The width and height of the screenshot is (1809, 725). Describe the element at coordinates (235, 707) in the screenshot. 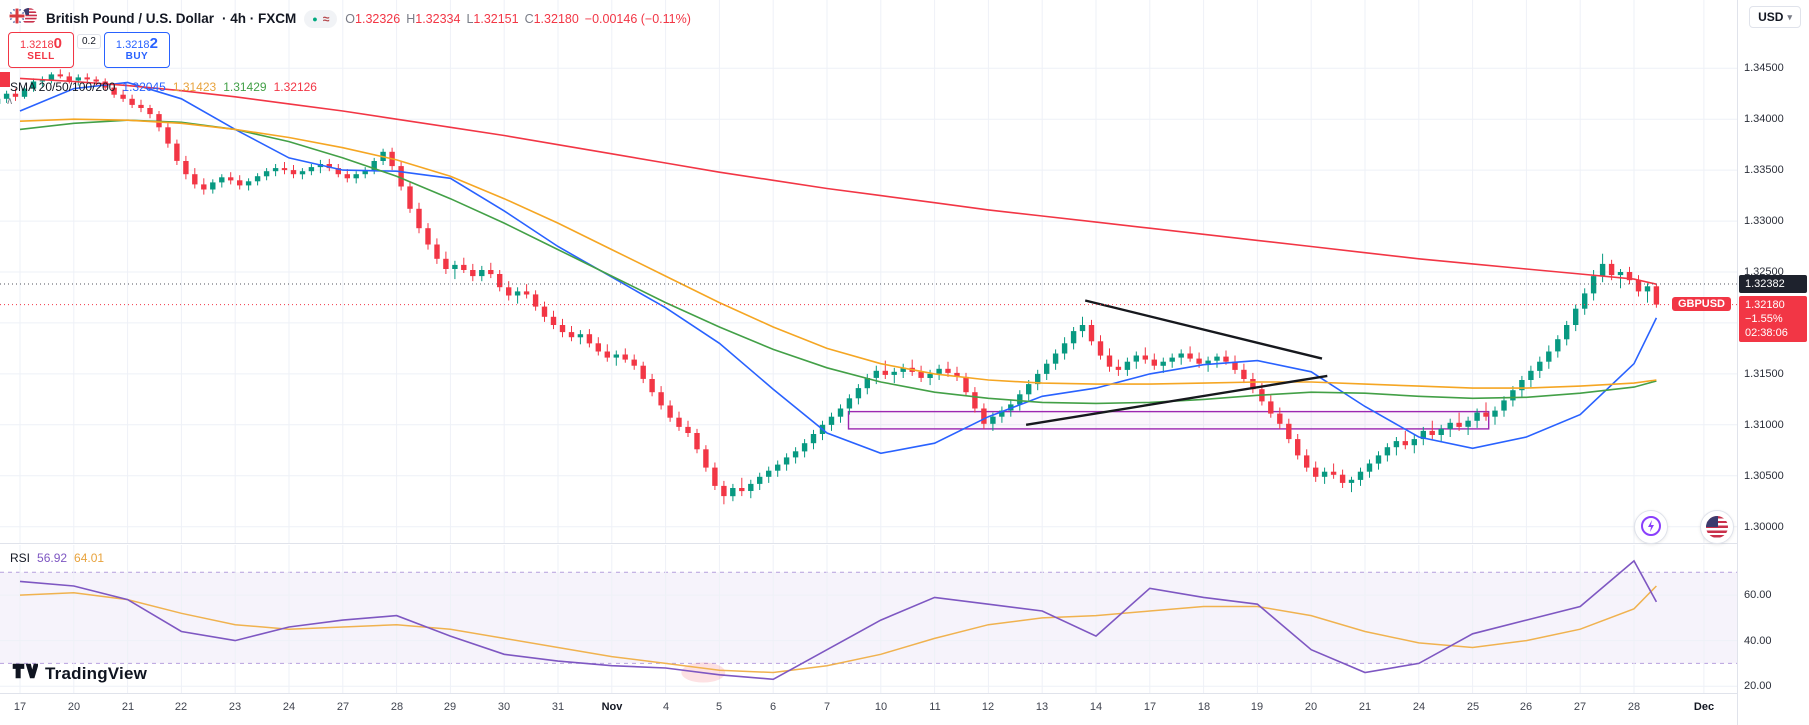

I see `time-axis-label: 23` at that location.